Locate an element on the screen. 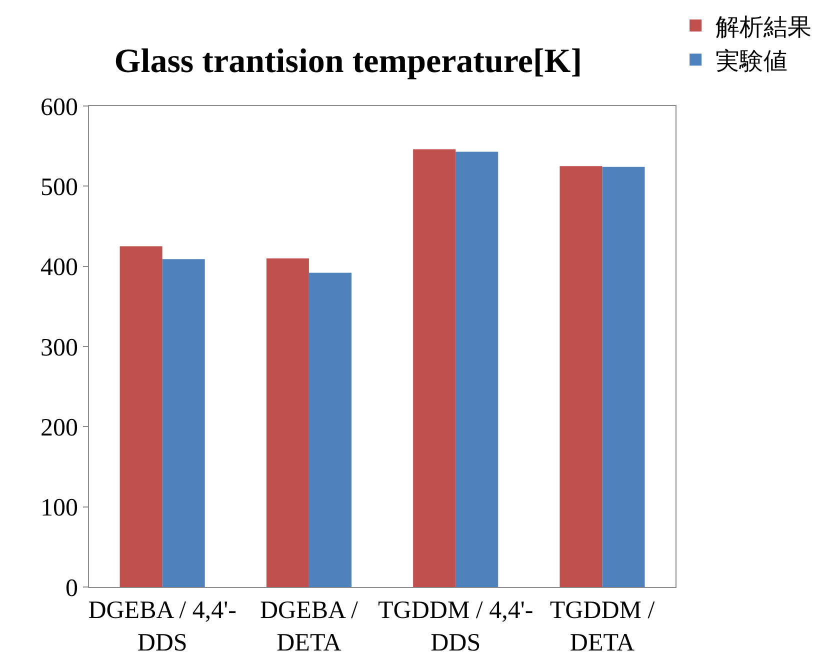 Image resolution: width=829 pixels, height=668 pixels. legend-label: 解析結果 is located at coordinates (764, 26).